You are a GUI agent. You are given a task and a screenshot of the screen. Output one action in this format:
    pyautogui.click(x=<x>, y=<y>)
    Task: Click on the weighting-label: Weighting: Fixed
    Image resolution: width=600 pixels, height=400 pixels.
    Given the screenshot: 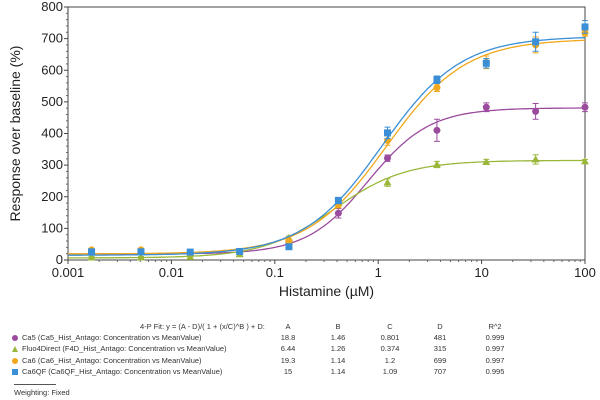 What is the action you would take?
    pyautogui.click(x=42, y=392)
    